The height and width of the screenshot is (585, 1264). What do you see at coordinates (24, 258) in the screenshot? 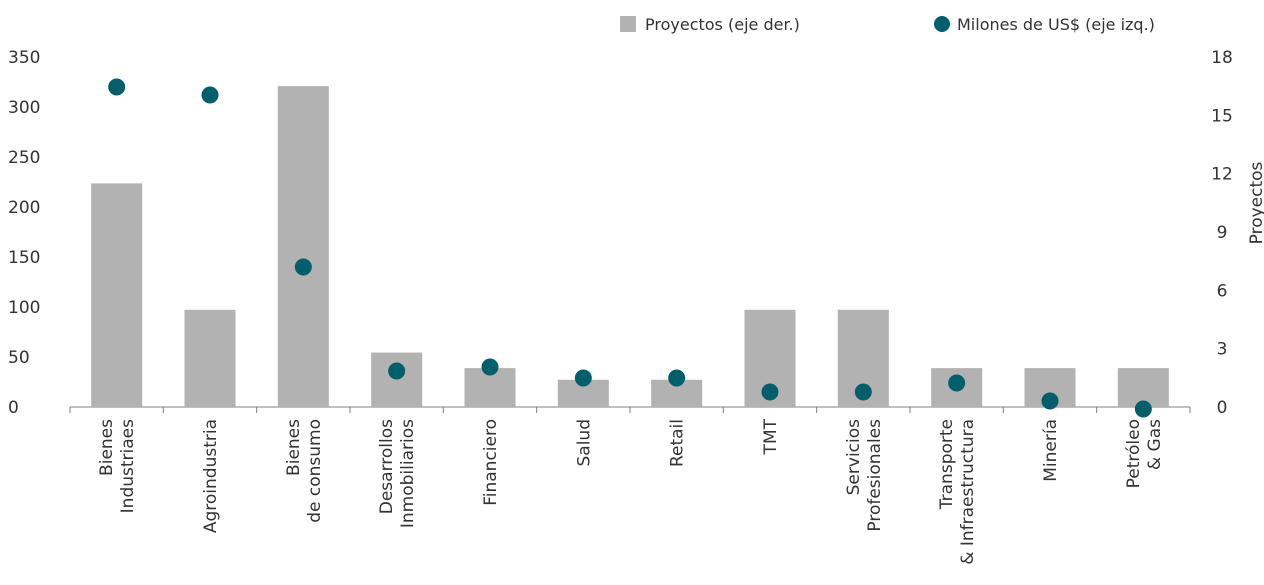
I see `left-tick-label: 150` at bounding box center [24, 258].